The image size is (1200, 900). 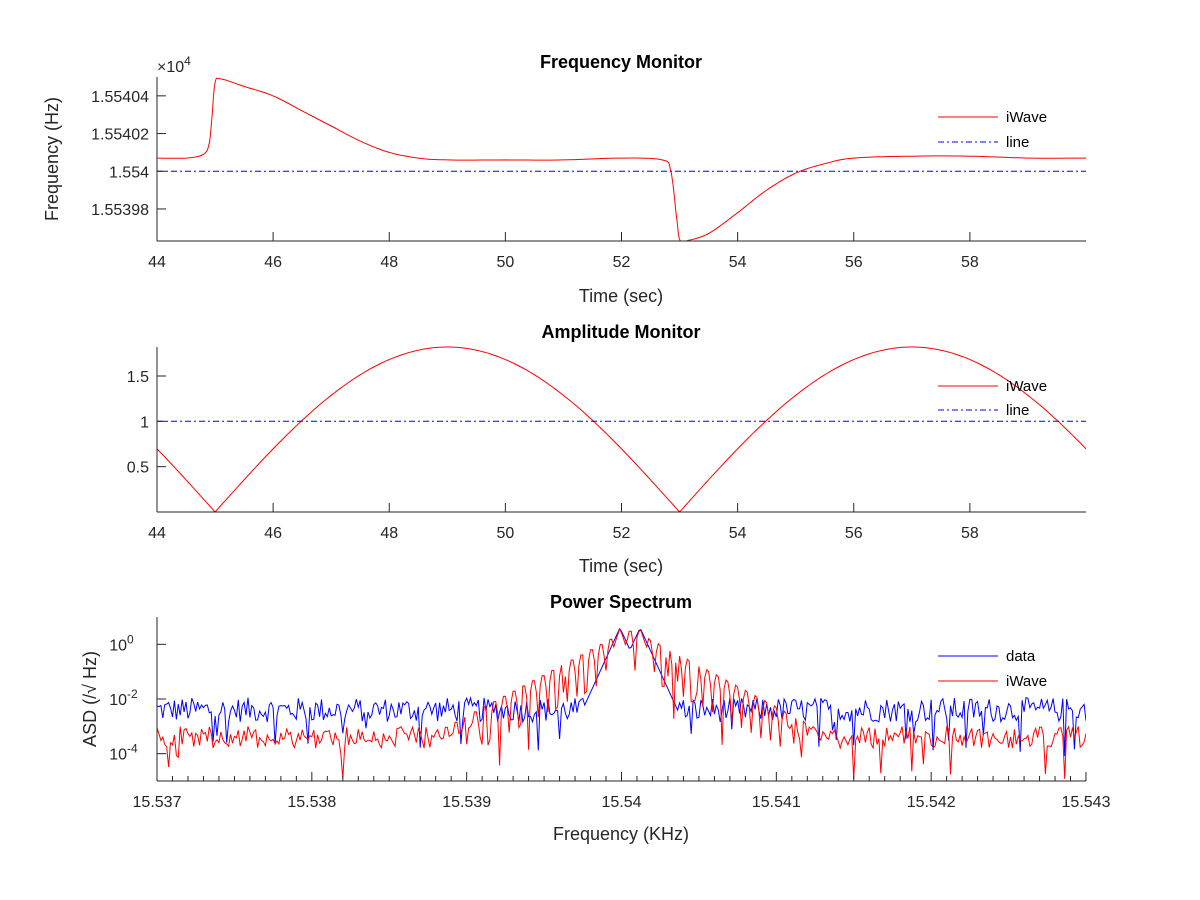 What do you see at coordinates (621, 692) in the screenshot?
I see `series-data-line` at bounding box center [621, 692].